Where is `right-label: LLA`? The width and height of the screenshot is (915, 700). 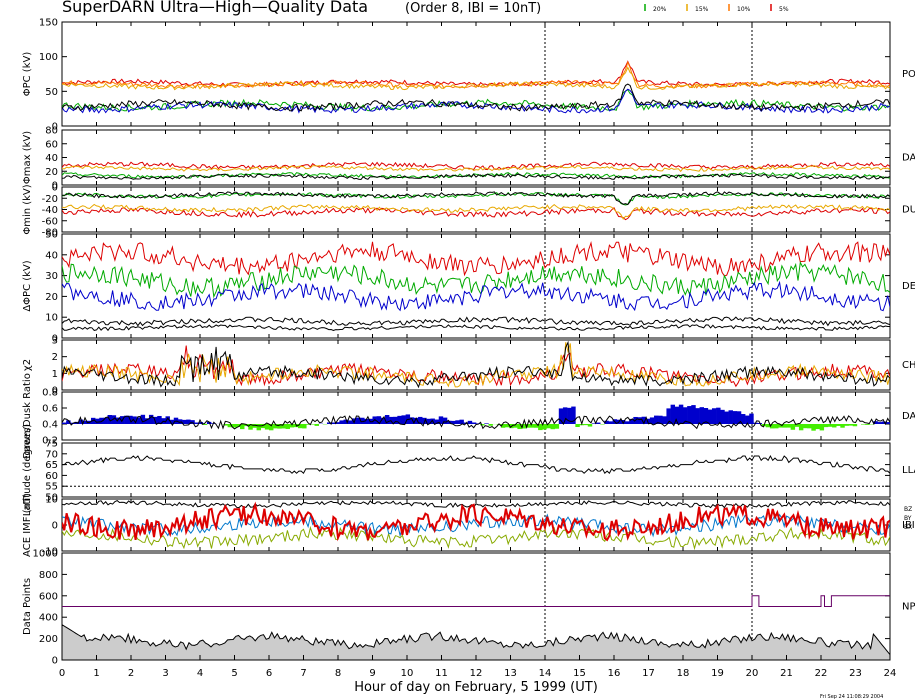
right-label: LLA is located at coordinates (908, 470).